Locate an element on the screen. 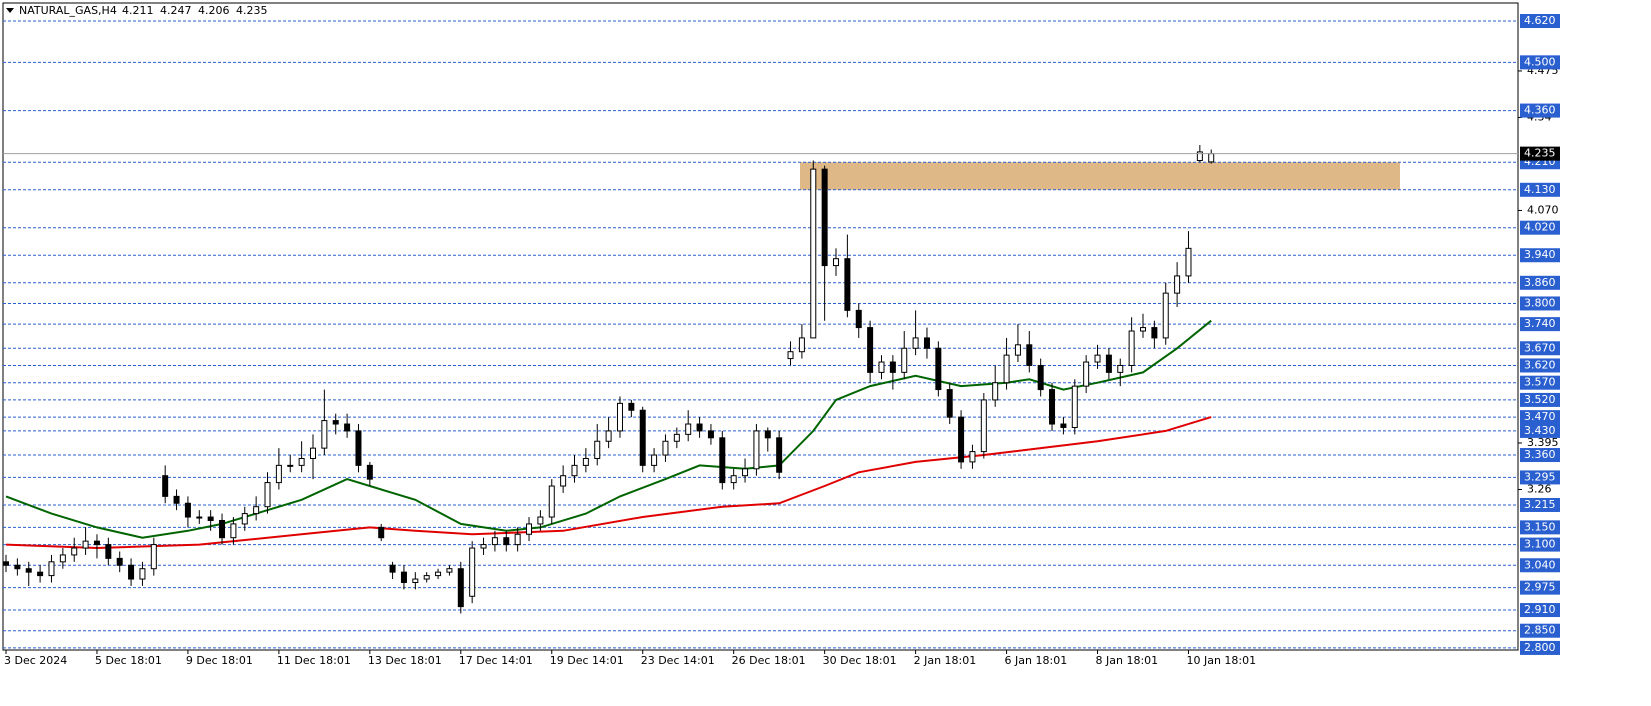 This screenshot has width=1651, height=706. level-label: 3.430 is located at coordinates (1540, 430).